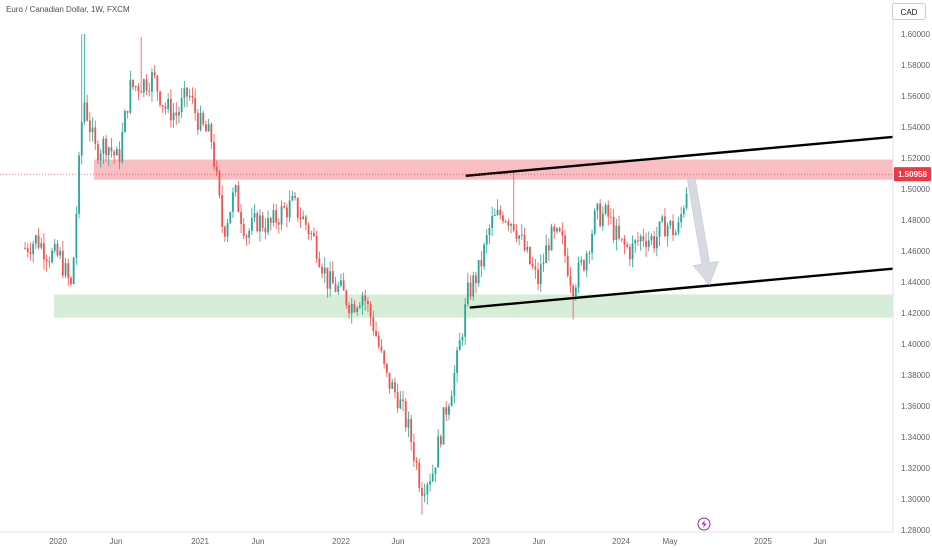 This screenshot has height=550, width=932. Describe the element at coordinates (915, 251) in the screenshot. I see `price-tick-label: 1.46000` at that location.